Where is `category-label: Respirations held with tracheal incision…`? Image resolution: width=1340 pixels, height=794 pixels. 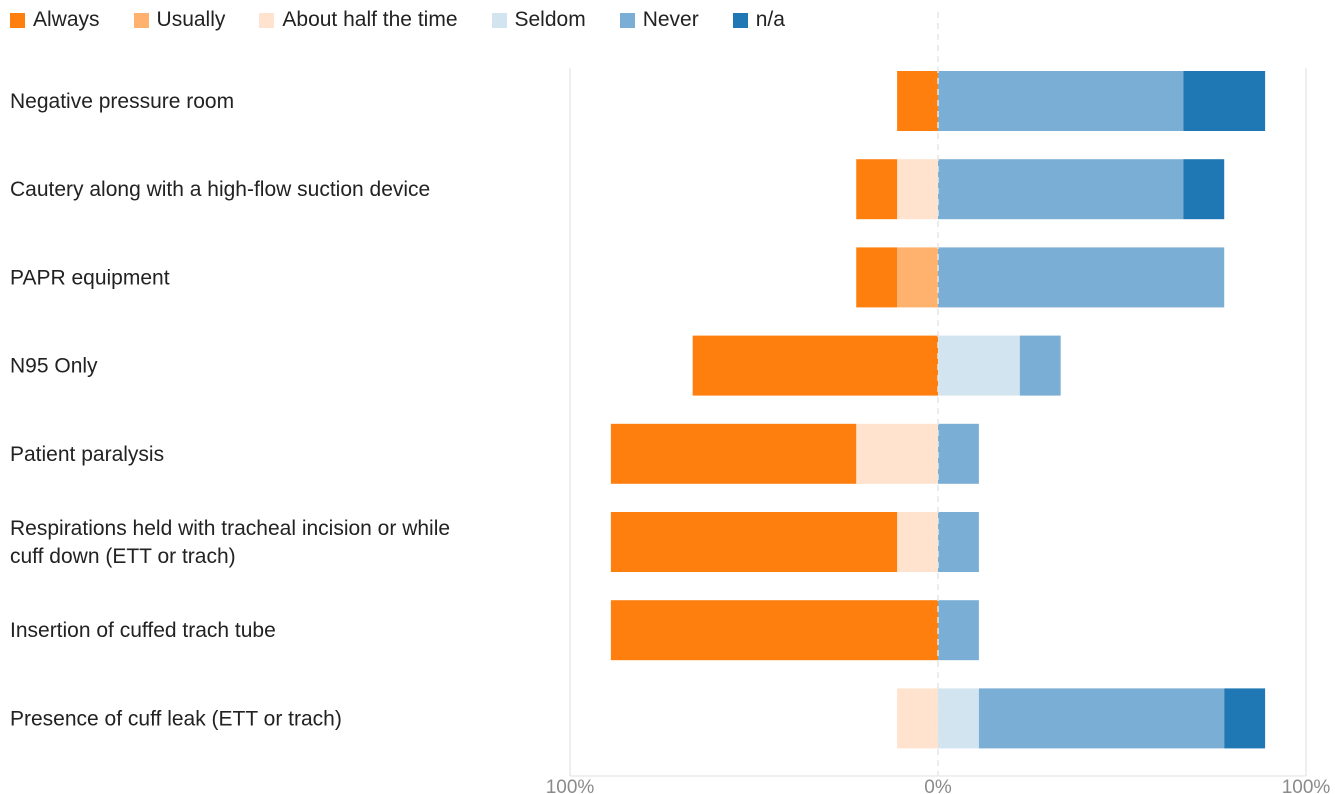 category-label: Respirations held with tracheal incision… is located at coordinates (230, 542).